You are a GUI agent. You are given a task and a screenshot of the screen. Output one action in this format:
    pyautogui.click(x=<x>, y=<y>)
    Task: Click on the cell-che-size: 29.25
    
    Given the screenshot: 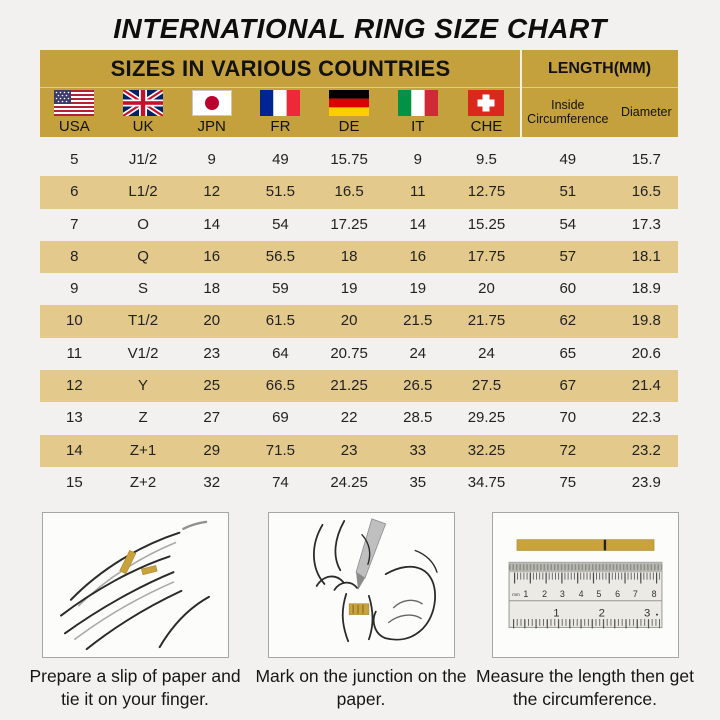 What is the action you would take?
    pyautogui.click(x=486, y=418)
    